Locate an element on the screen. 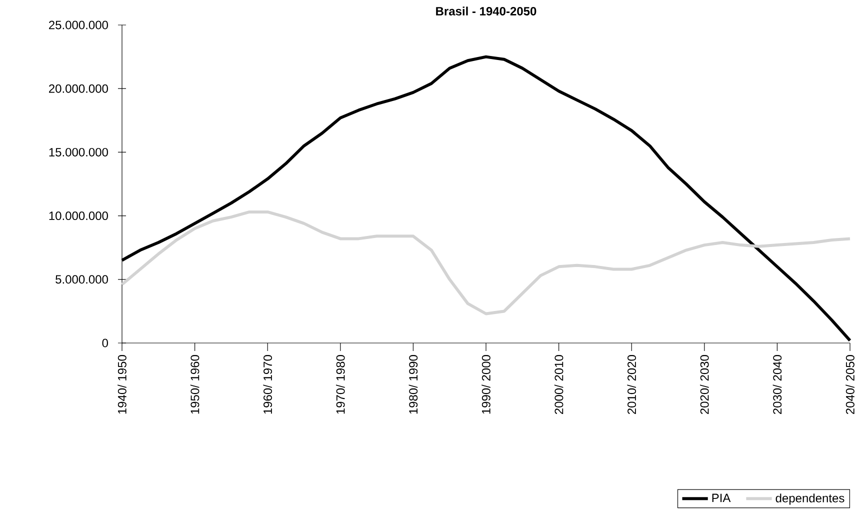 The width and height of the screenshot is (855, 523). x-tick-label: 1950/ 1960 is located at coordinates (195, 384).